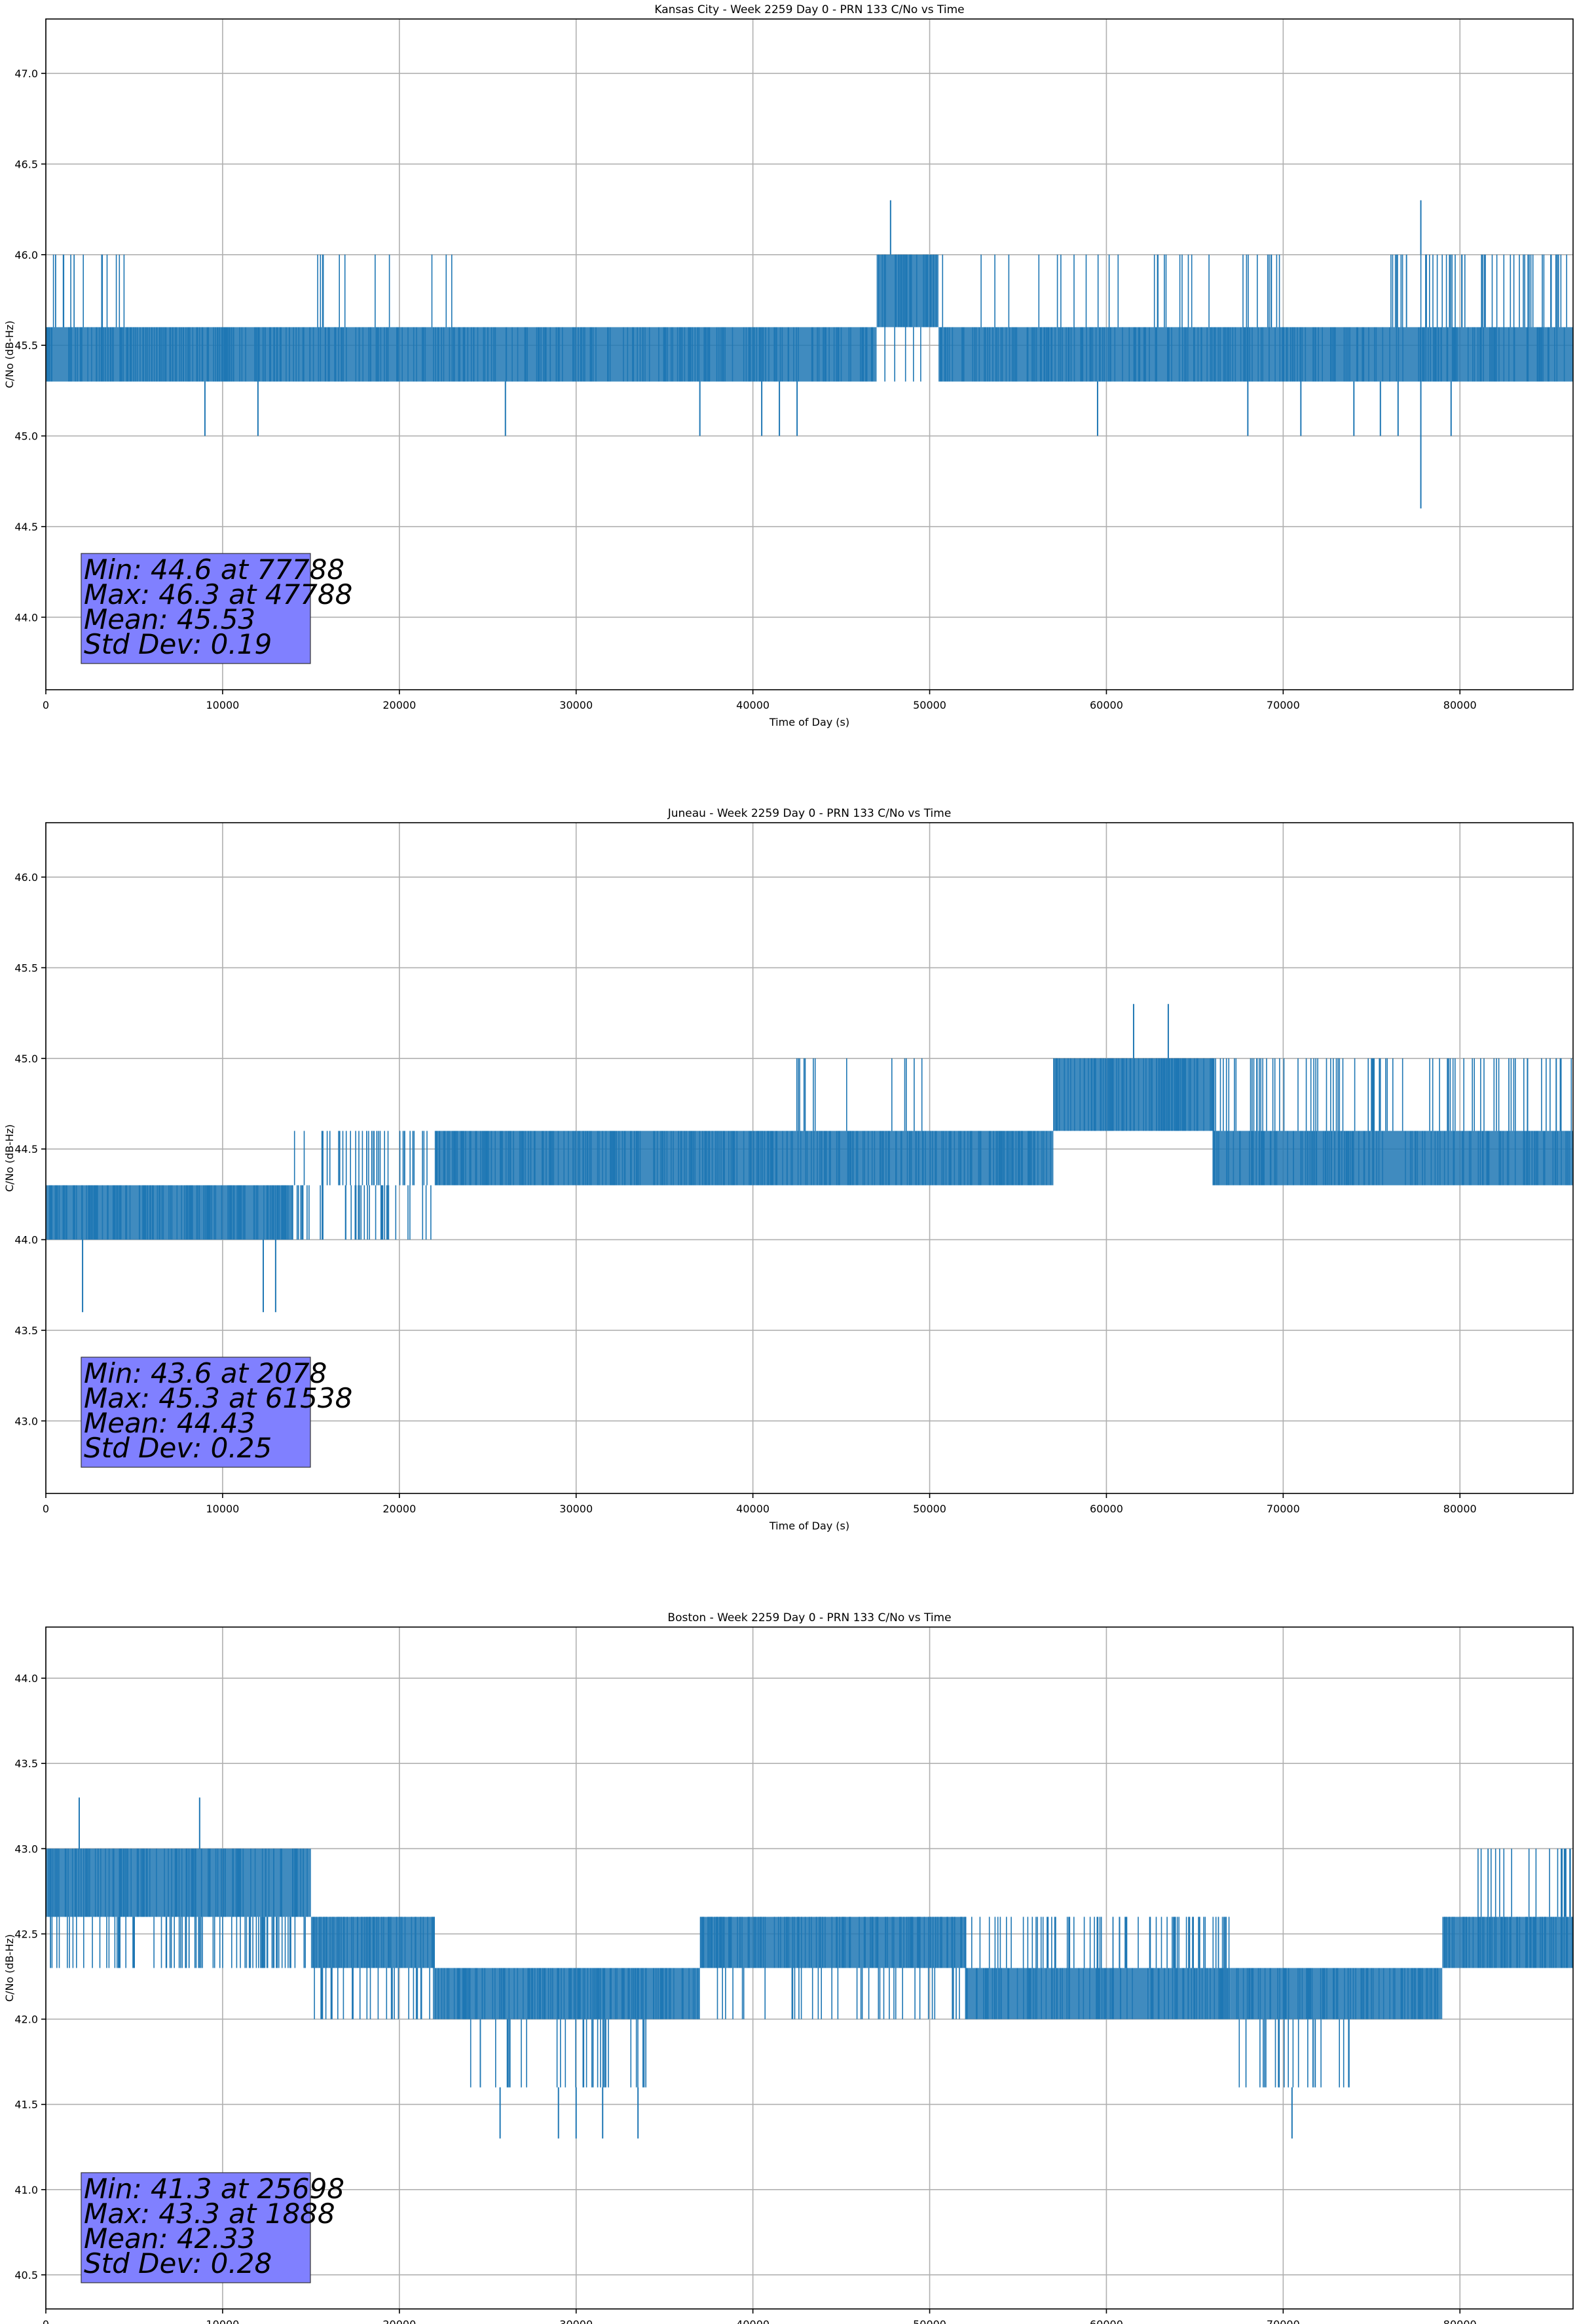 This screenshot has width=1577, height=2324. I want to click on y-tick-label: 41.0, so click(26, 2190).